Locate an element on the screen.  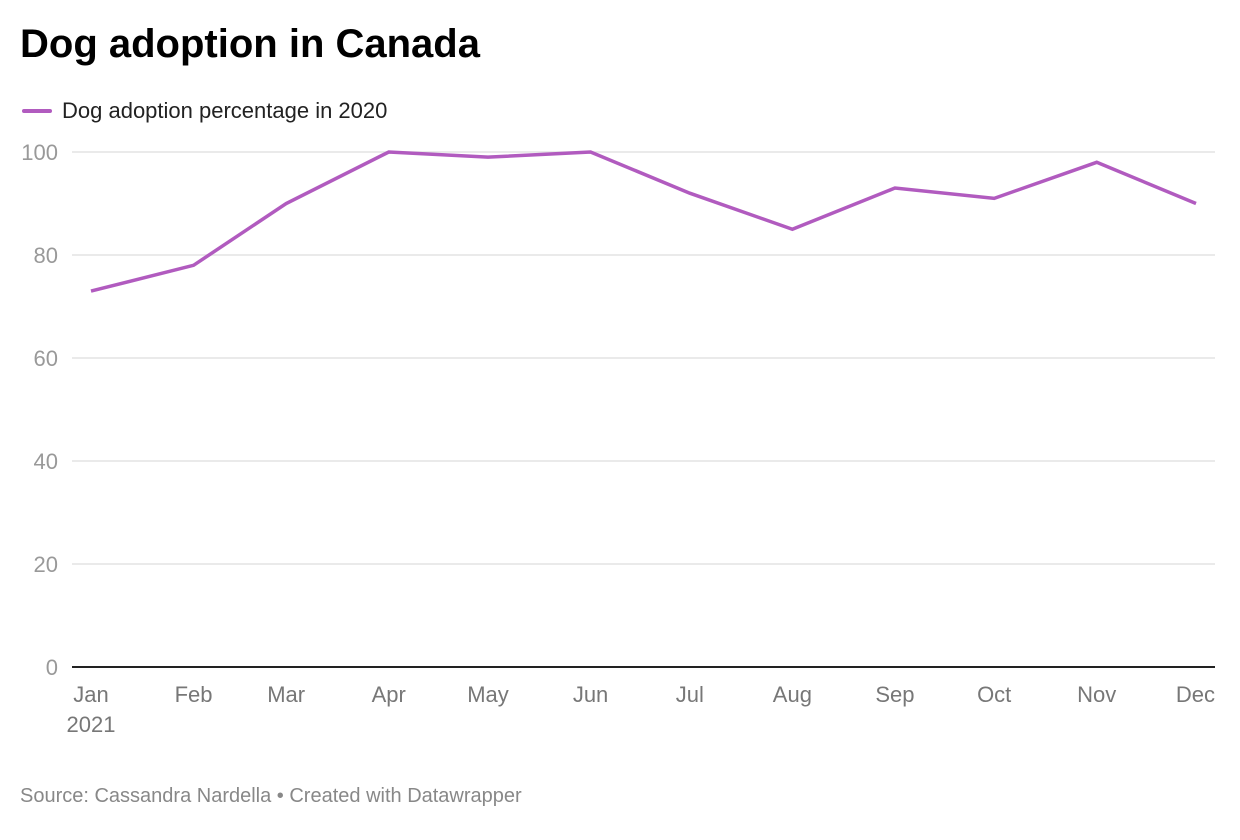
x-tick-label: May is located at coordinates (488, 694).